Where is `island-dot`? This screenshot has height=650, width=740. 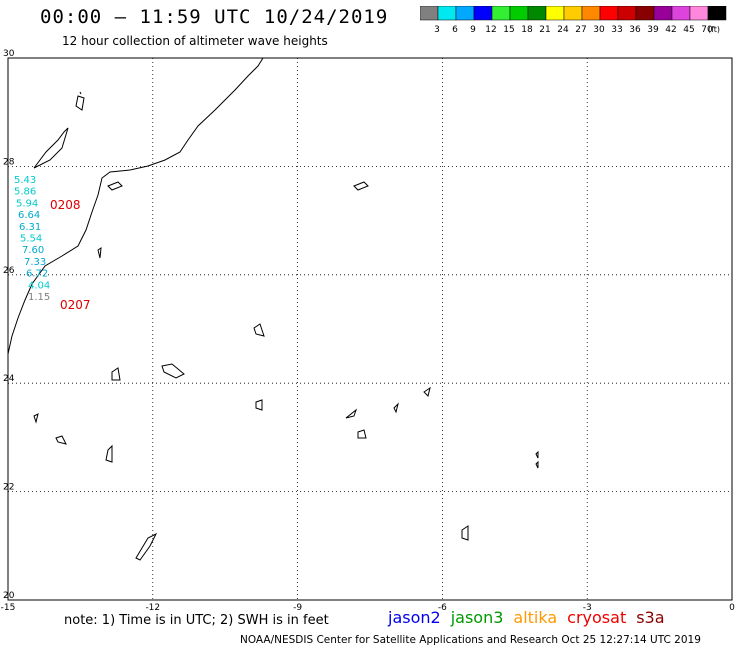 island-dot is located at coordinates (80, 93).